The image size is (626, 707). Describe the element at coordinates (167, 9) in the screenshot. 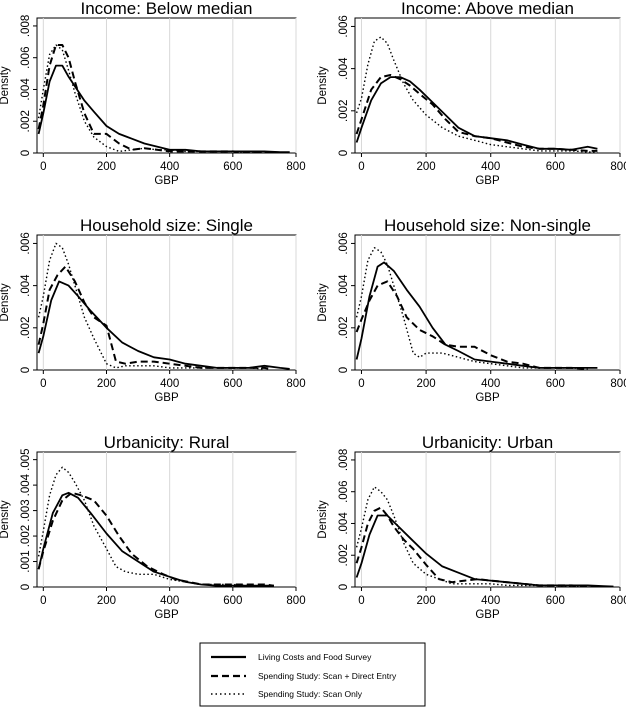

I see `panel-title: Income: Below median` at that location.